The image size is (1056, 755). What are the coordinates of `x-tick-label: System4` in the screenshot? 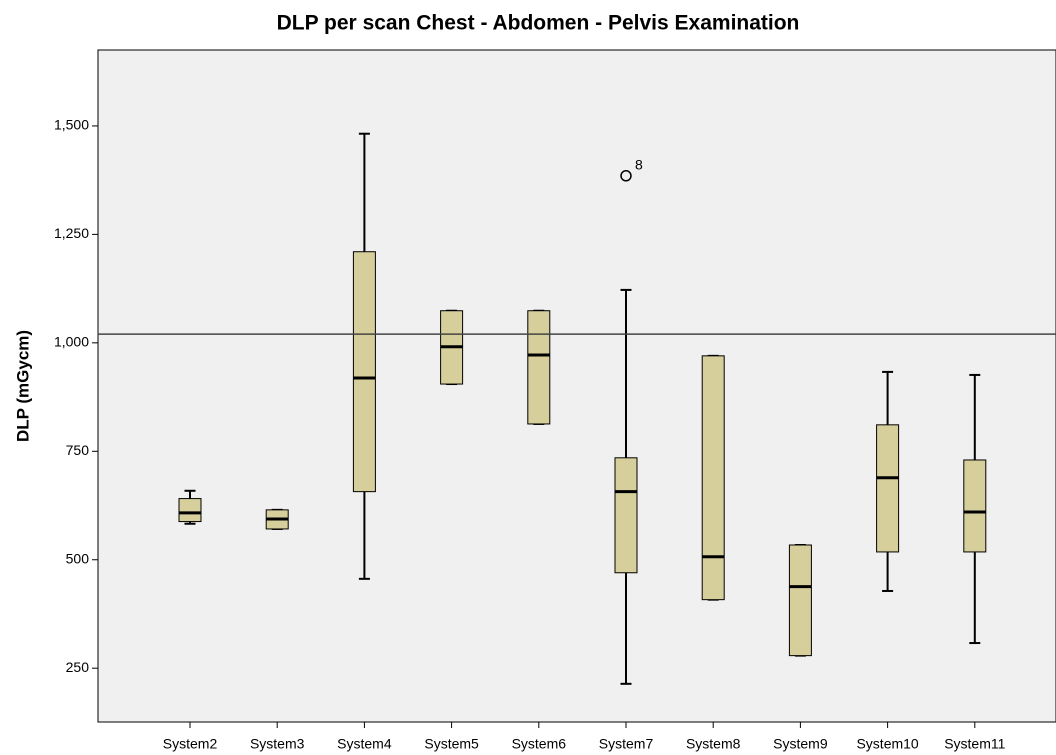 It's located at (364, 744).